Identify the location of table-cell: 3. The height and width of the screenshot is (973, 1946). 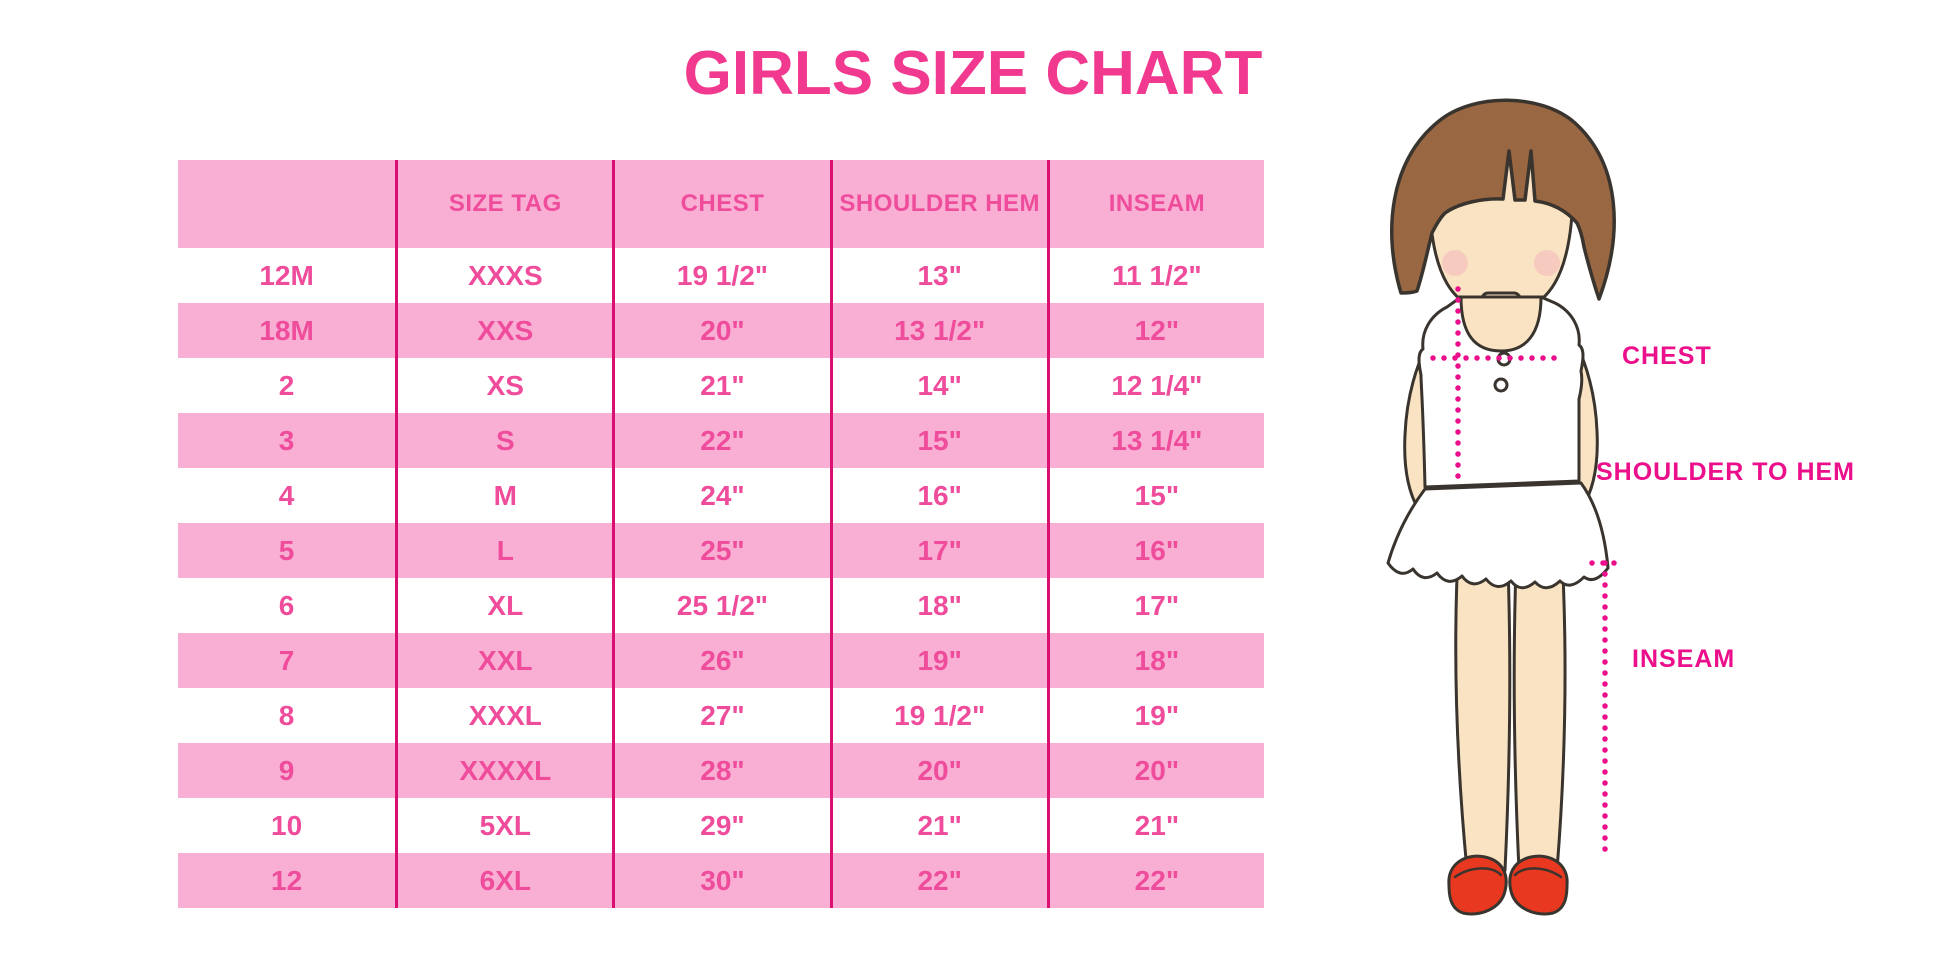
(286, 440).